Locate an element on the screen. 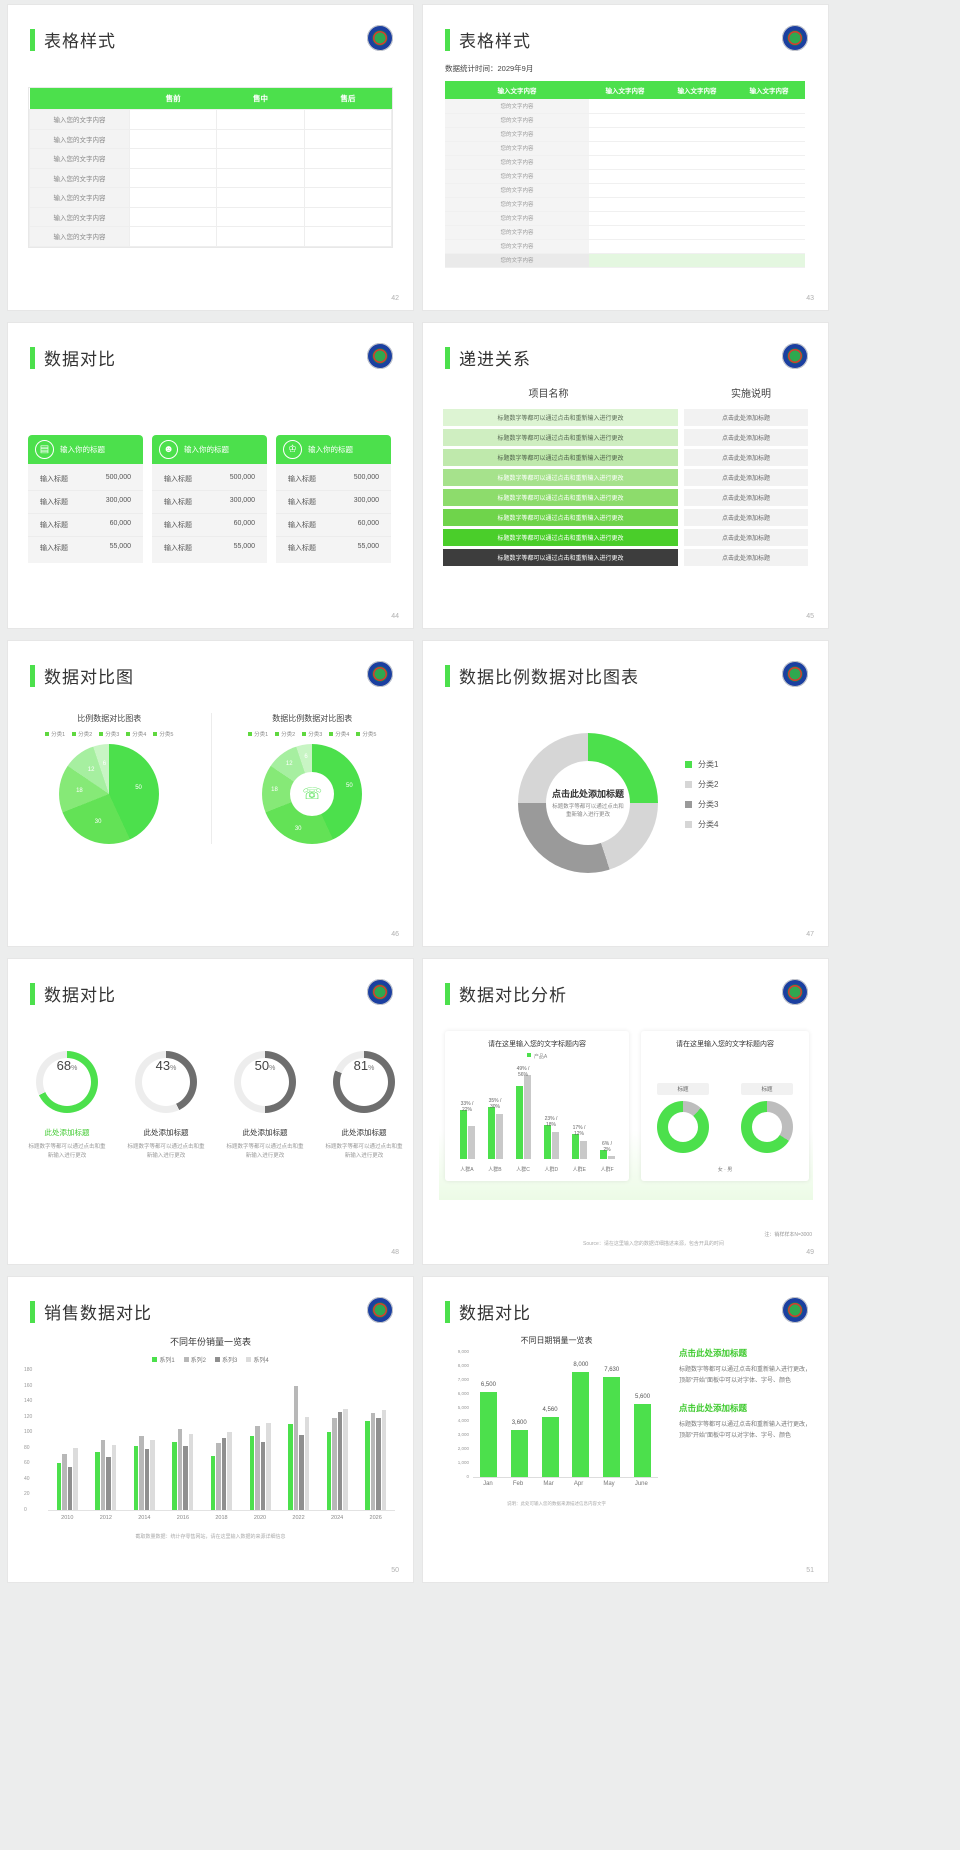 This screenshot has width=960, height=1850. row-value: 300,000 is located at coordinates (242, 500).